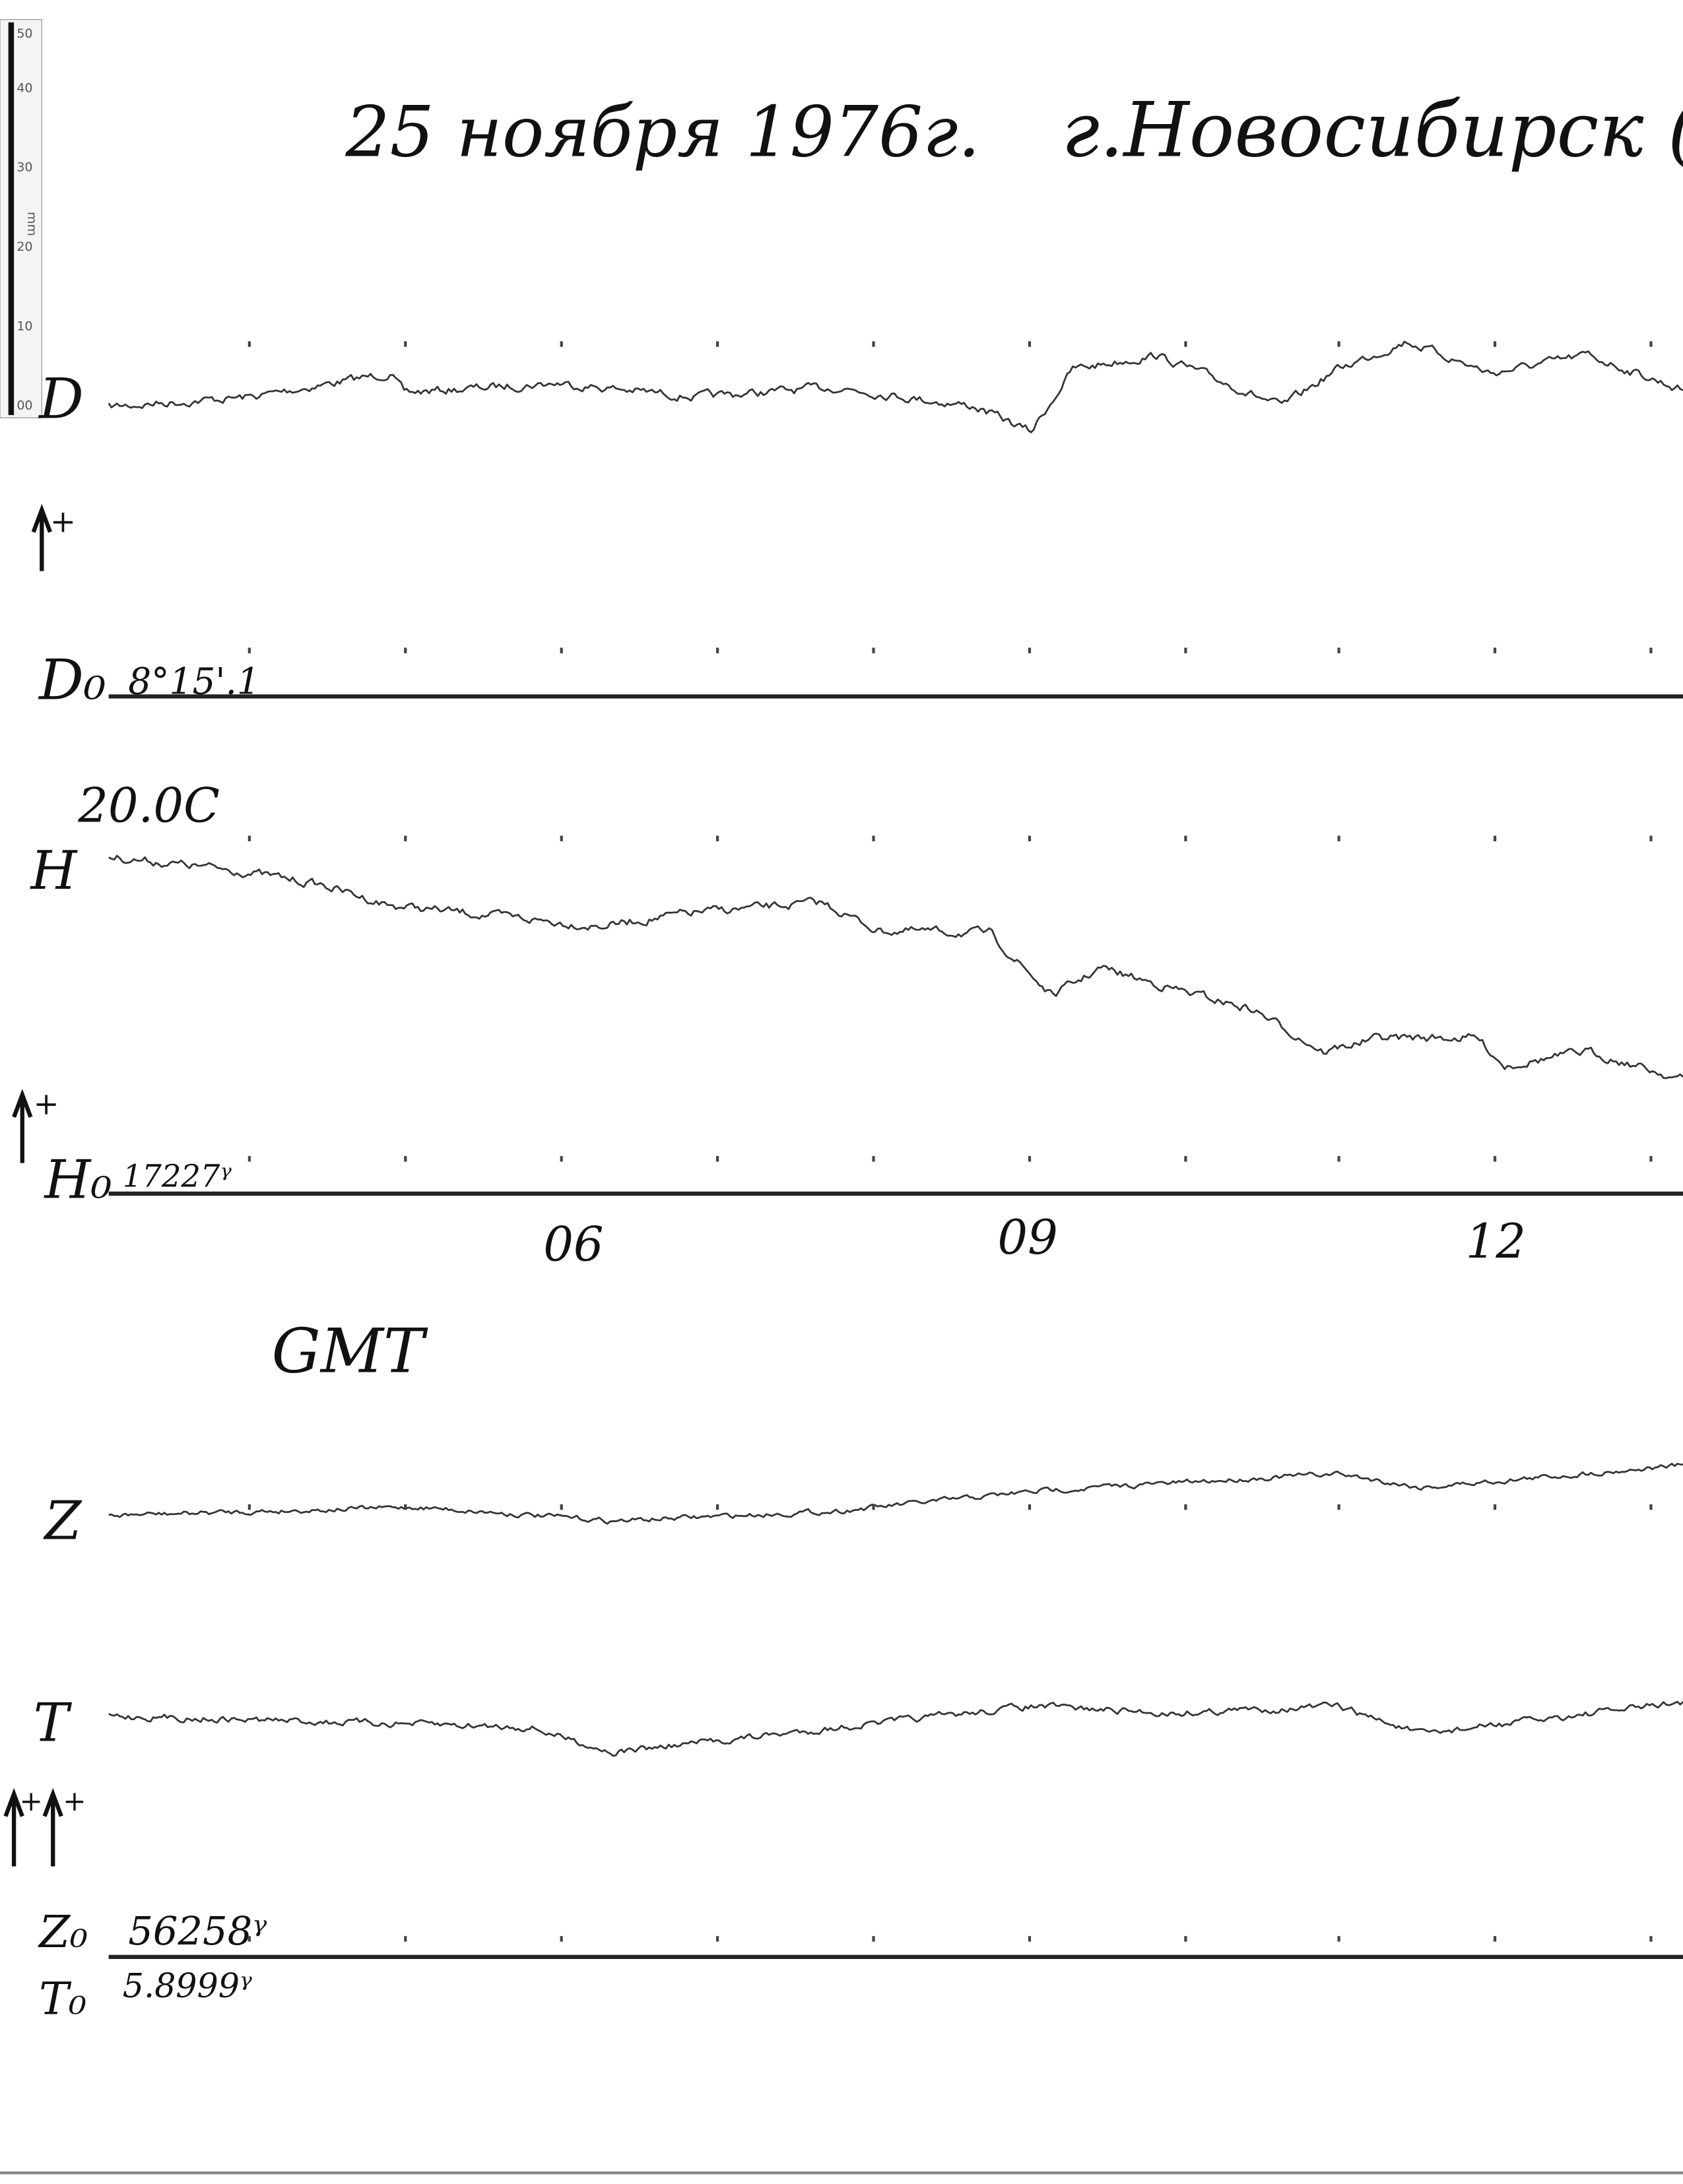 This screenshot has height=2184, width=1683. I want to click on ruler: 50 40 30 20 10 00 mm, so click(21, 218).